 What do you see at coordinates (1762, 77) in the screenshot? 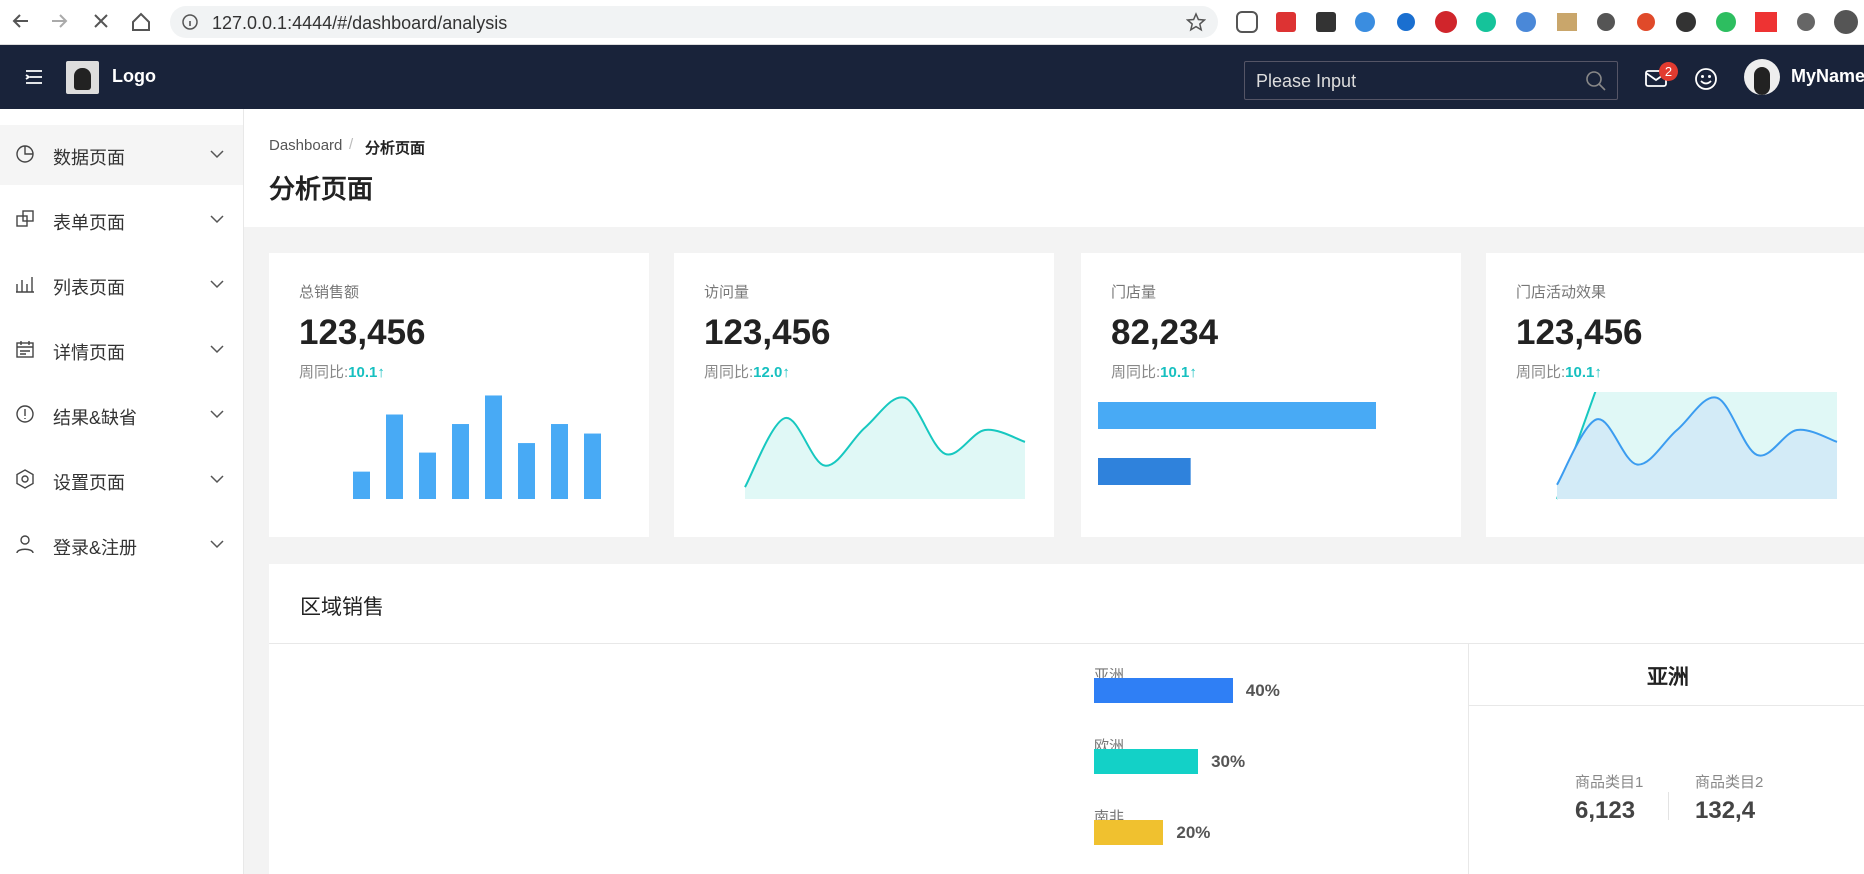
I see `avatar` at bounding box center [1762, 77].